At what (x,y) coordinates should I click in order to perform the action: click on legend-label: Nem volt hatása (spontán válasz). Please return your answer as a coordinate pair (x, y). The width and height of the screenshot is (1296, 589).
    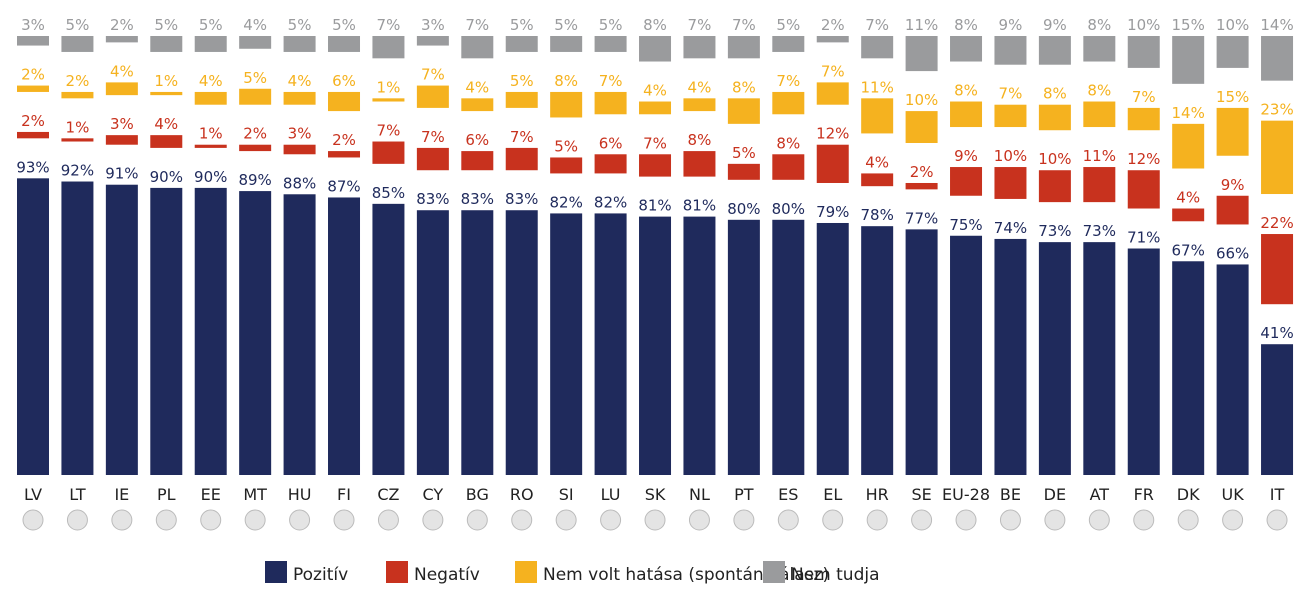
    Looking at the image, I should click on (686, 575).